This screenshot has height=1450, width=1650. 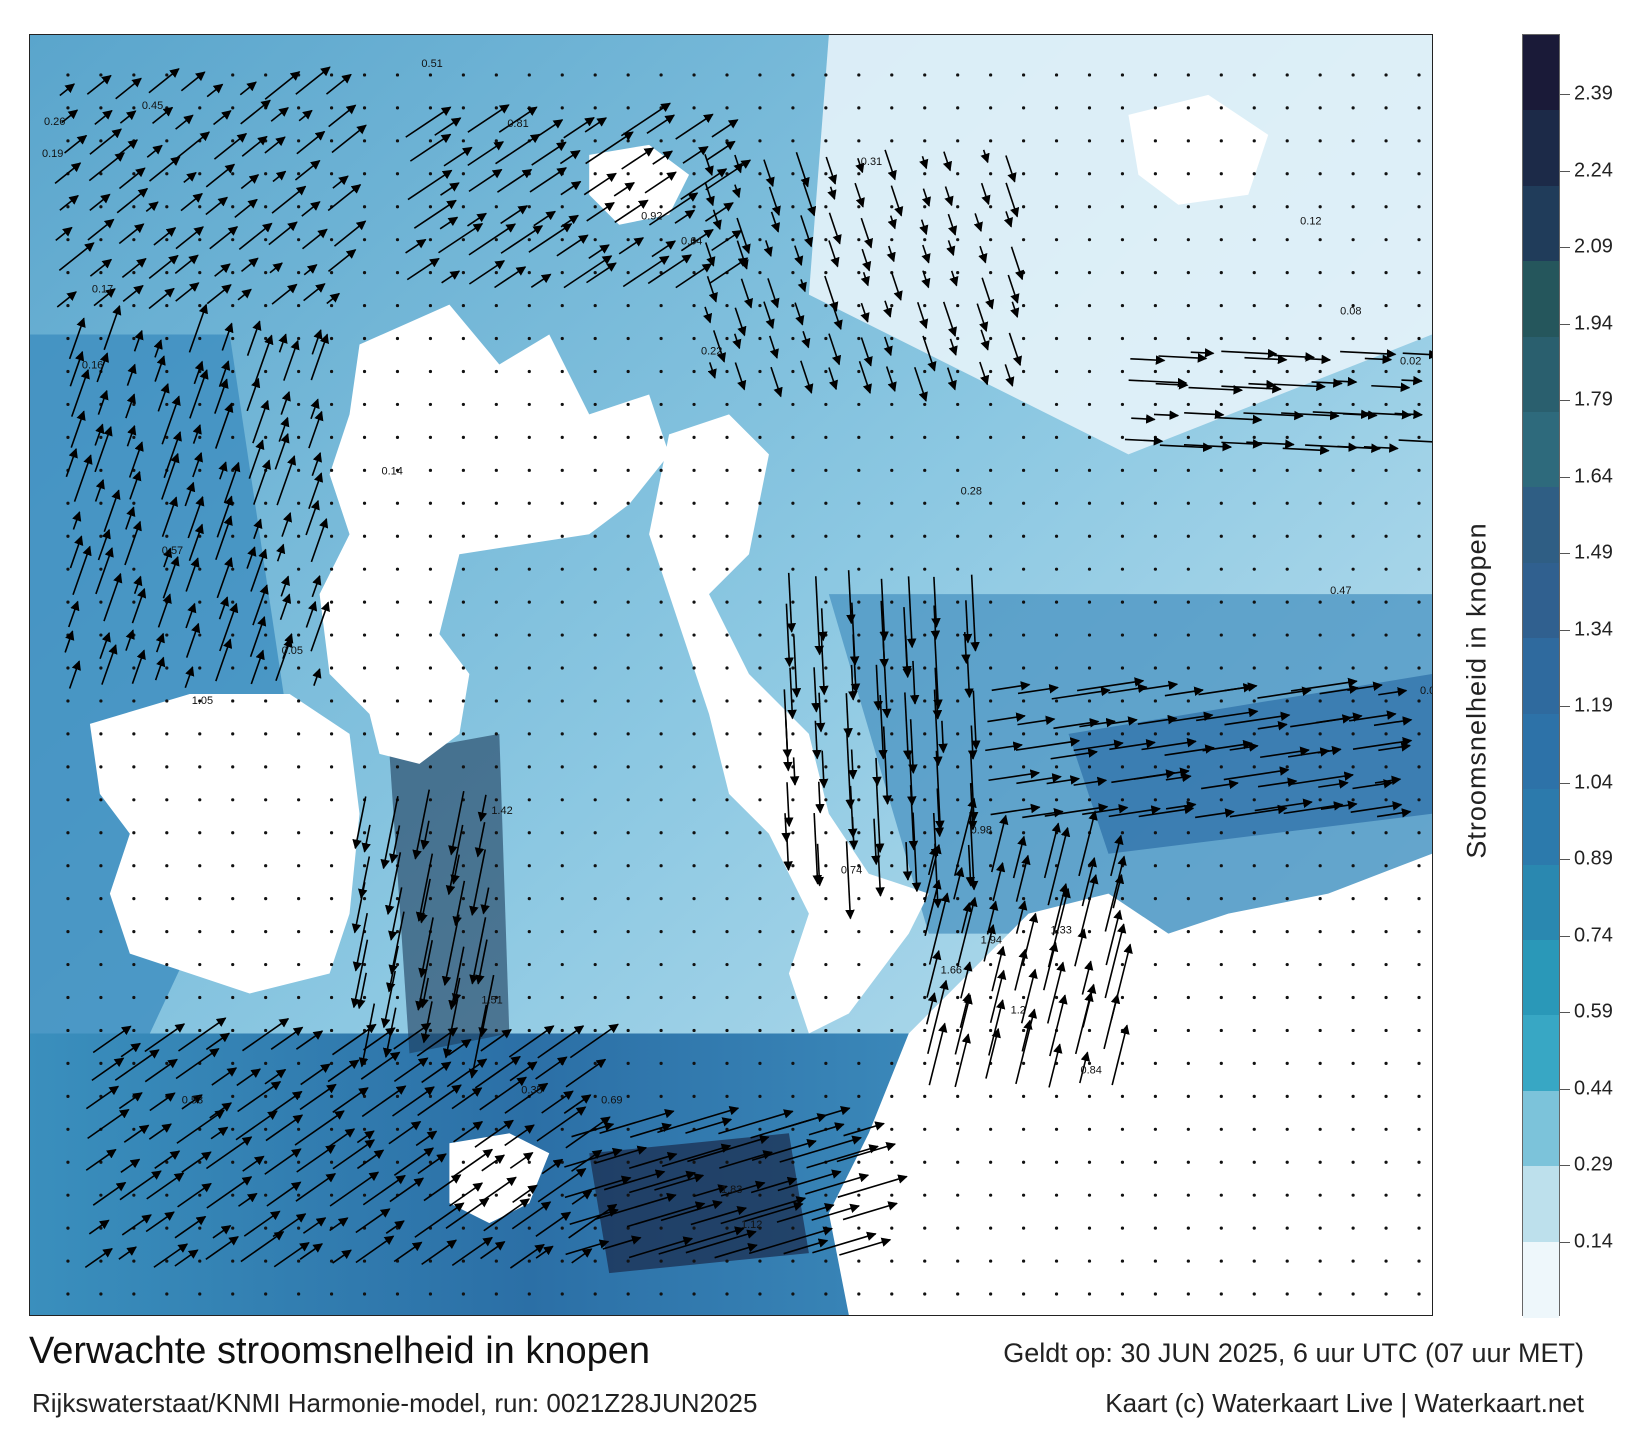 I want to click on colorbar-tick, so click(x=1565, y=400).